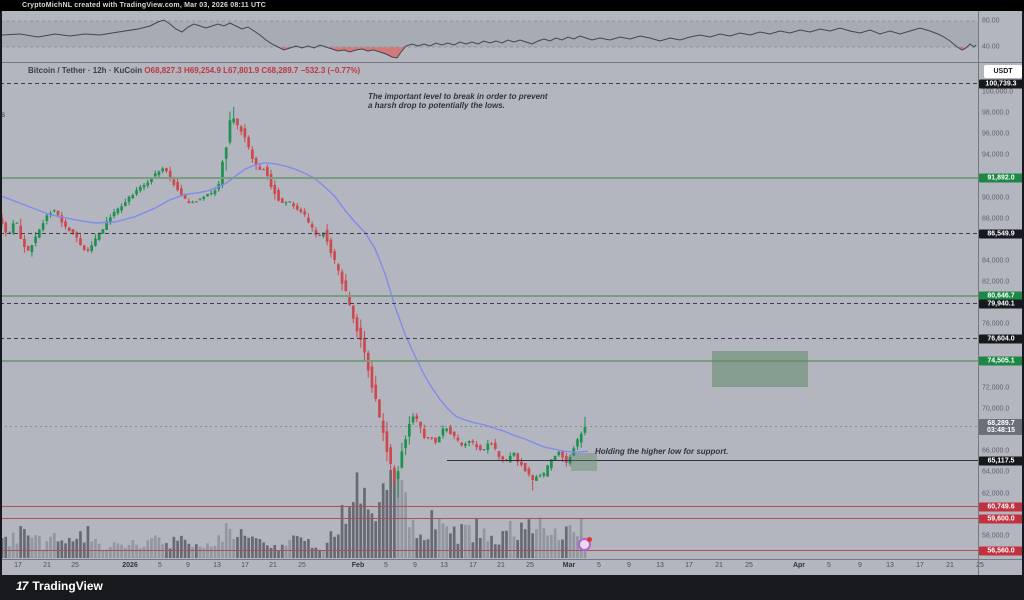  Describe the element at coordinates (280, 70) in the screenshot. I see `ohlc-close: C68,289.7` at that location.